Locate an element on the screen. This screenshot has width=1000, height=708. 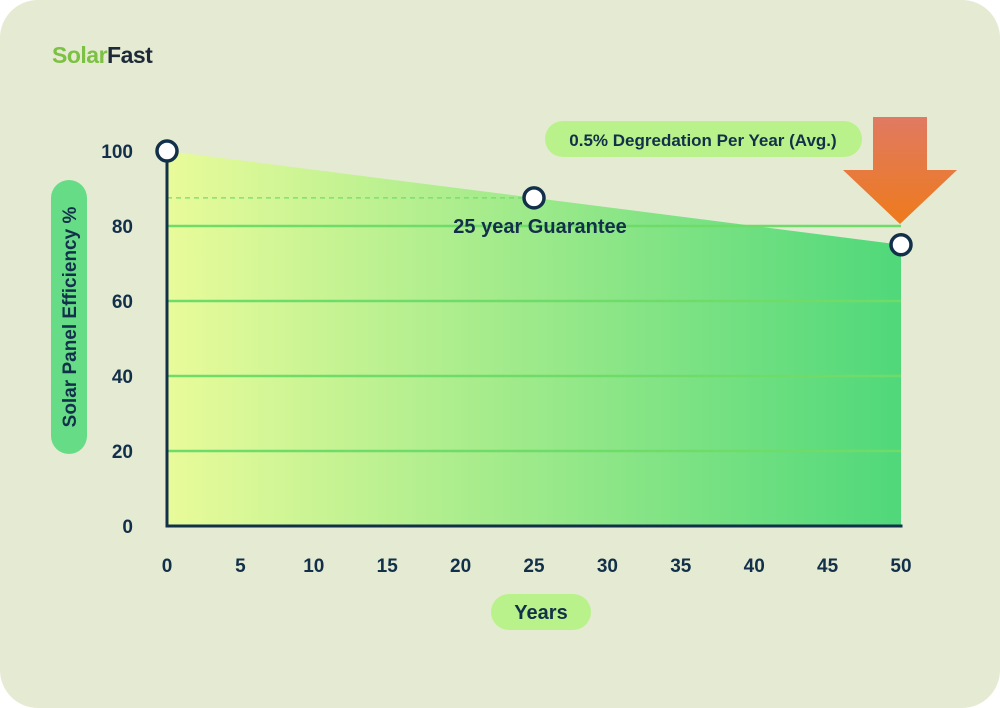
degradation-pill is located at coordinates (703, 139).